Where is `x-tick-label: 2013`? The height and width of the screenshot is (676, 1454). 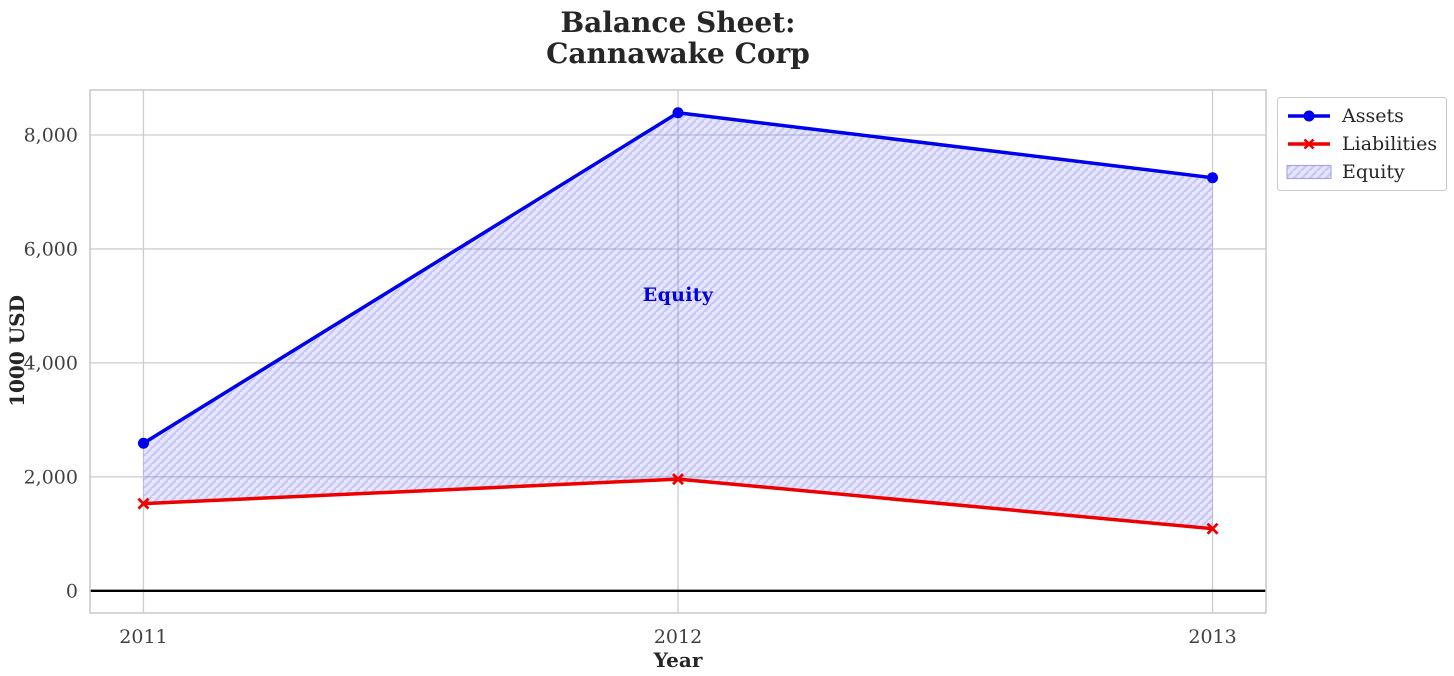 x-tick-label: 2013 is located at coordinates (1212, 637).